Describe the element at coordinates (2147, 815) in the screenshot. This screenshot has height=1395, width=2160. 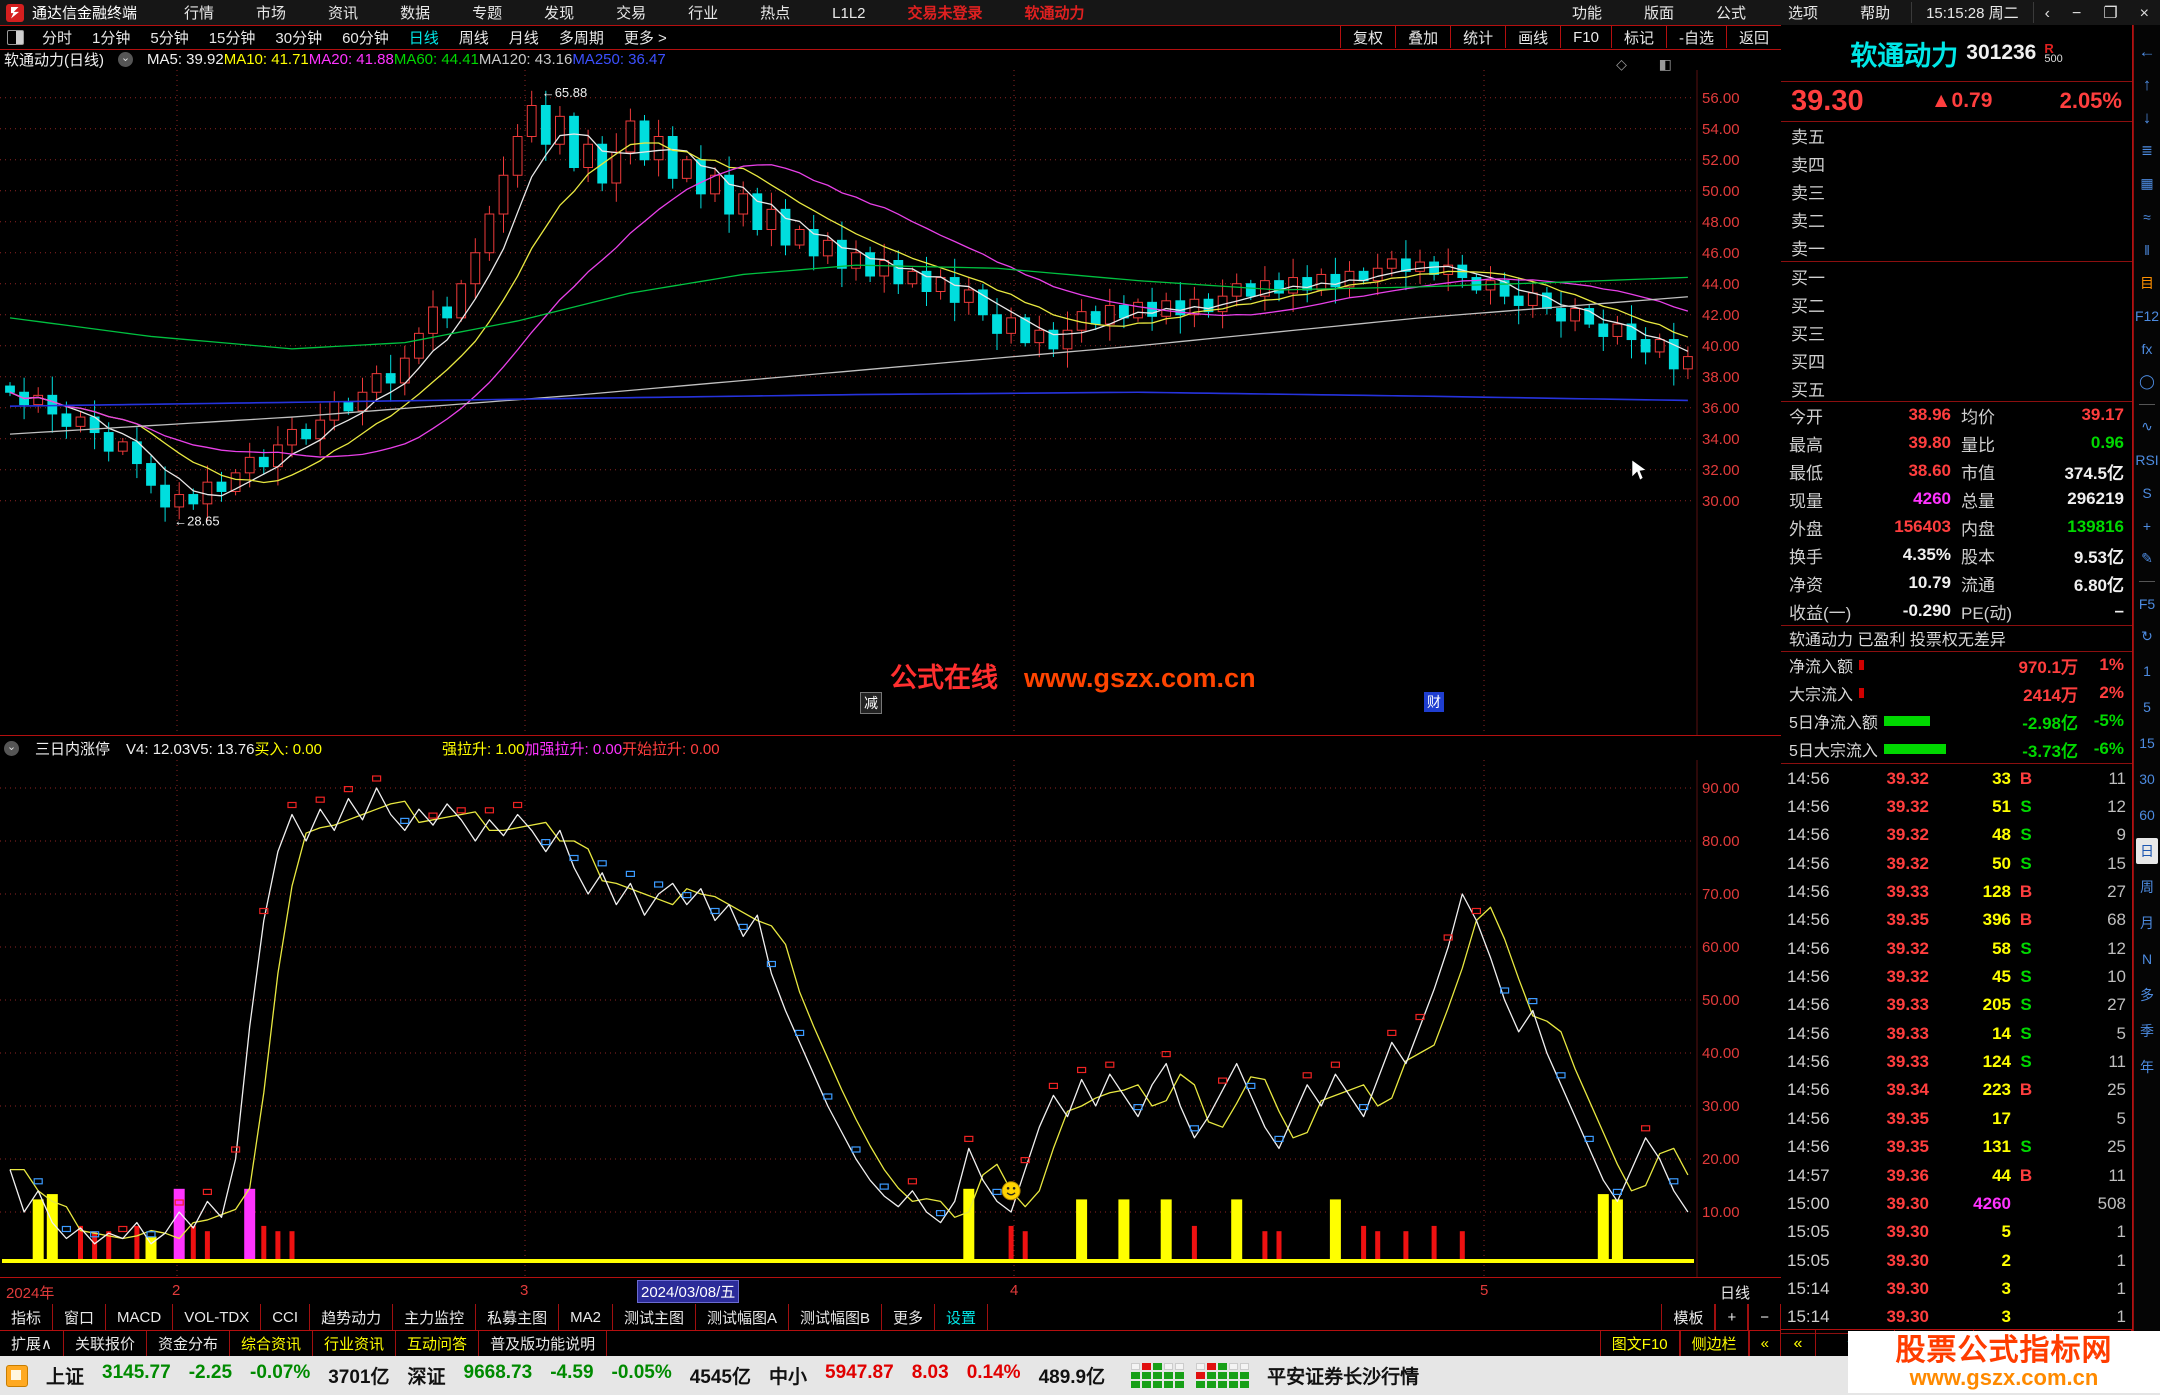
I see `strip-period-button: 60` at that location.